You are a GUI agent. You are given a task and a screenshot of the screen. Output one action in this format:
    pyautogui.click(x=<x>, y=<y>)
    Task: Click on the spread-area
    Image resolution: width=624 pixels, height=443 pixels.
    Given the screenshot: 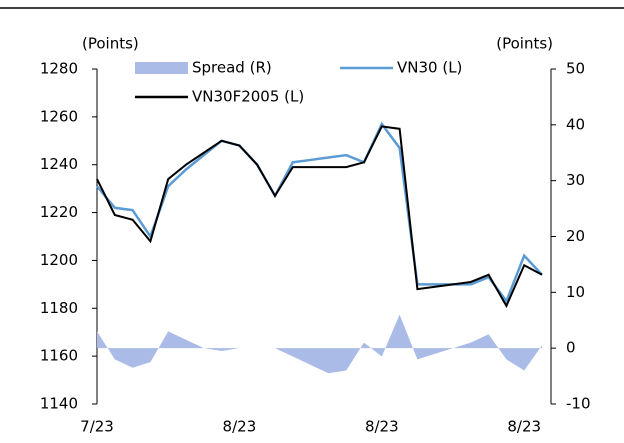 What is the action you would take?
    pyautogui.click(x=319, y=344)
    